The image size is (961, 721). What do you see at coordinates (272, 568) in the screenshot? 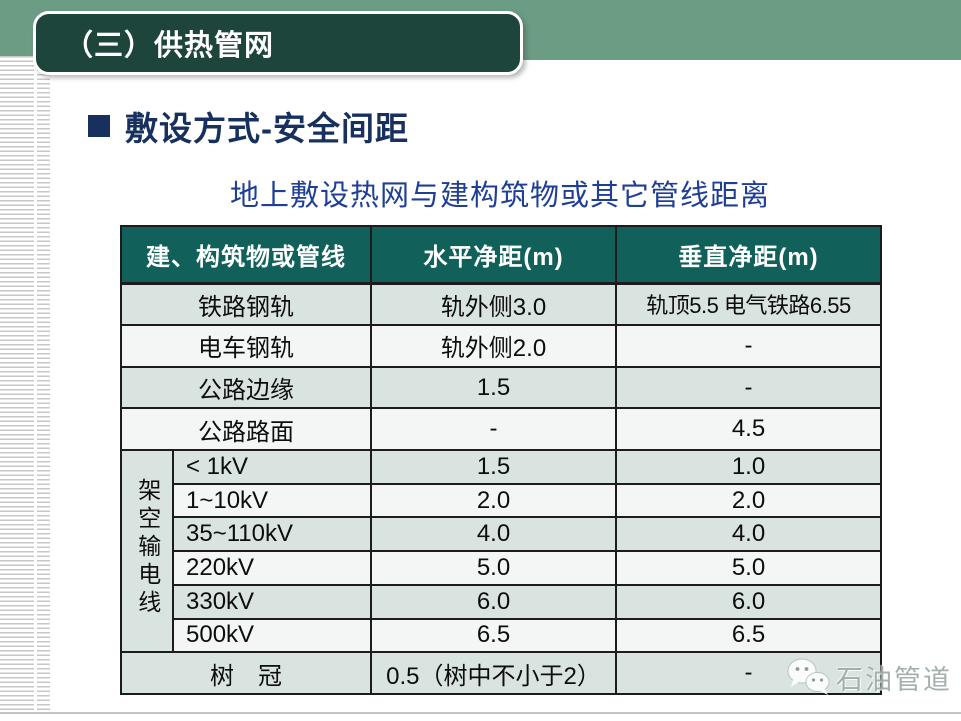
I see `row-label: 220kV` at bounding box center [272, 568].